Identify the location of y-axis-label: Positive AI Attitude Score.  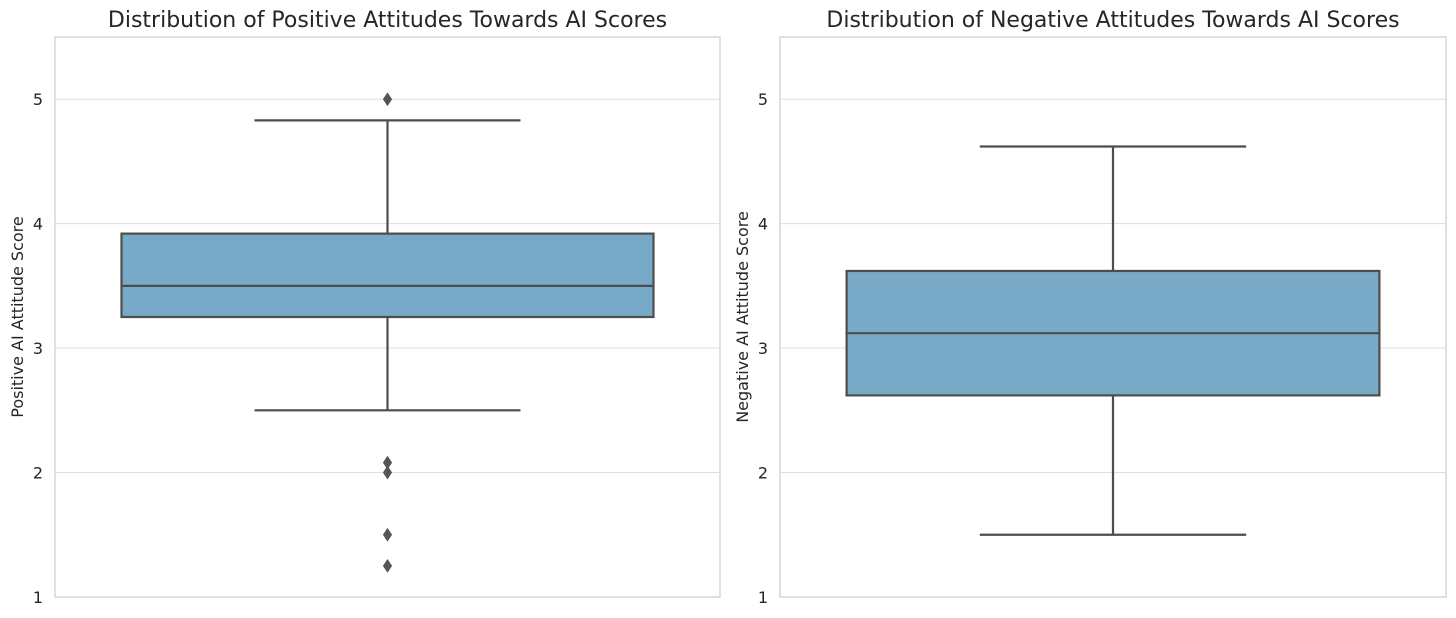
(17, 316).